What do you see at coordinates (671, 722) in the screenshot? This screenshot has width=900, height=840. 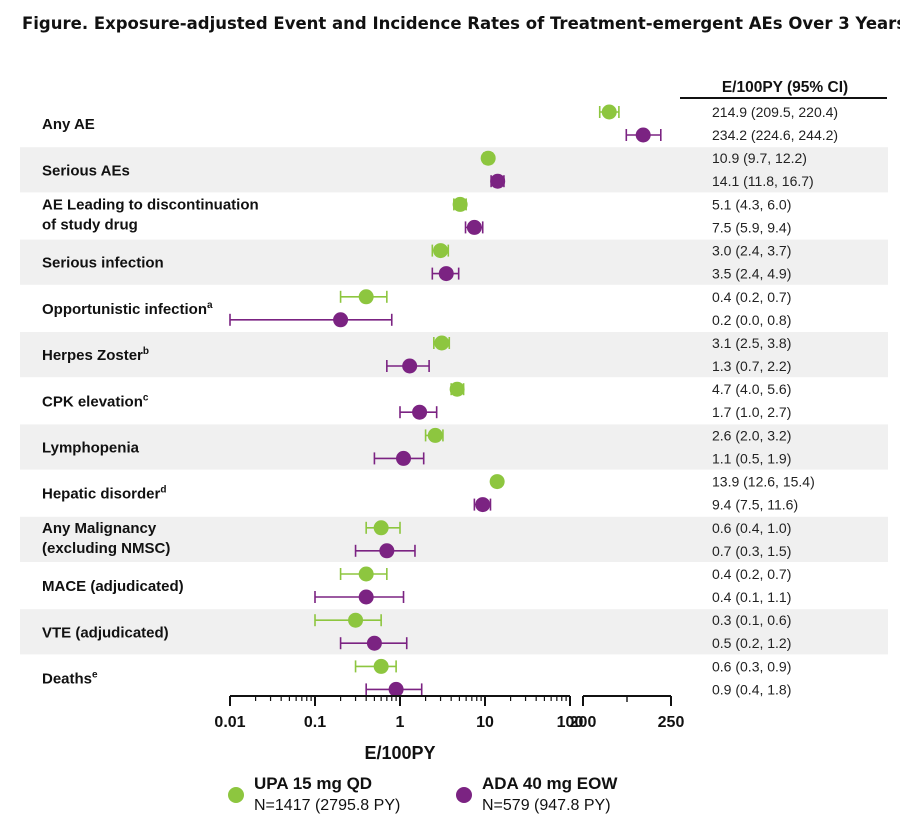 I see `x-tick-label: 250` at bounding box center [671, 722].